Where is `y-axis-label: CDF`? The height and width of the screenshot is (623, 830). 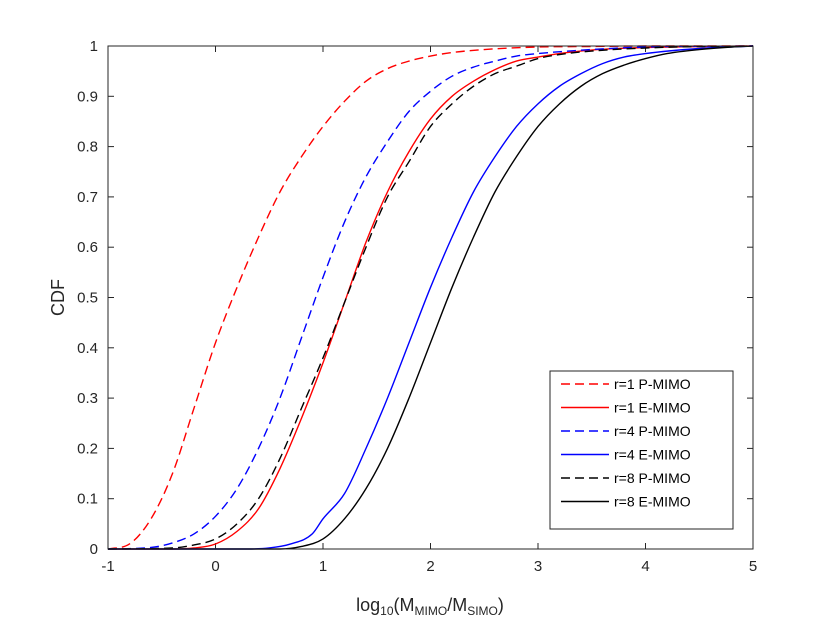 y-axis-label: CDF is located at coordinates (58, 297).